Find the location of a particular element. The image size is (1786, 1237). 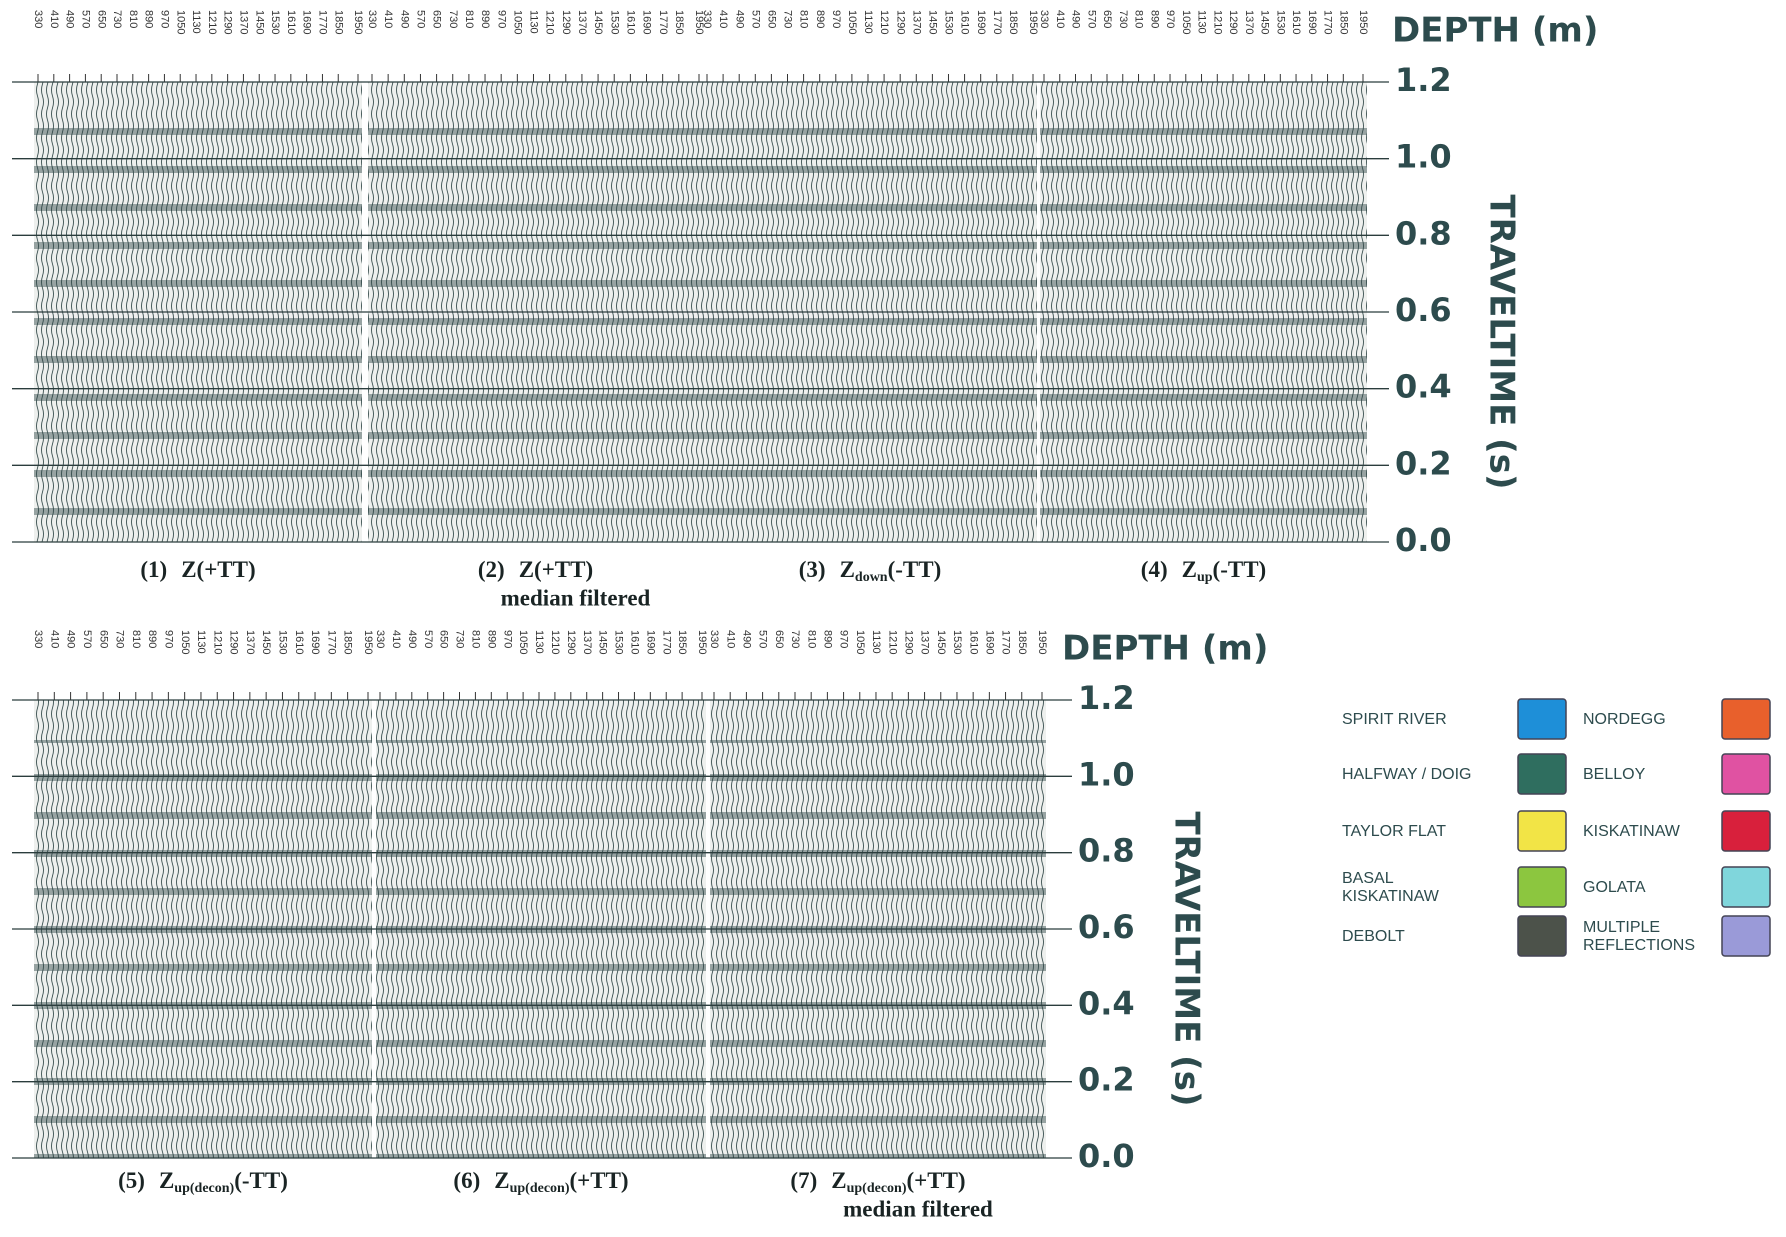

legend-label: BASAL KISKATINAW is located at coordinates (1391, 887).